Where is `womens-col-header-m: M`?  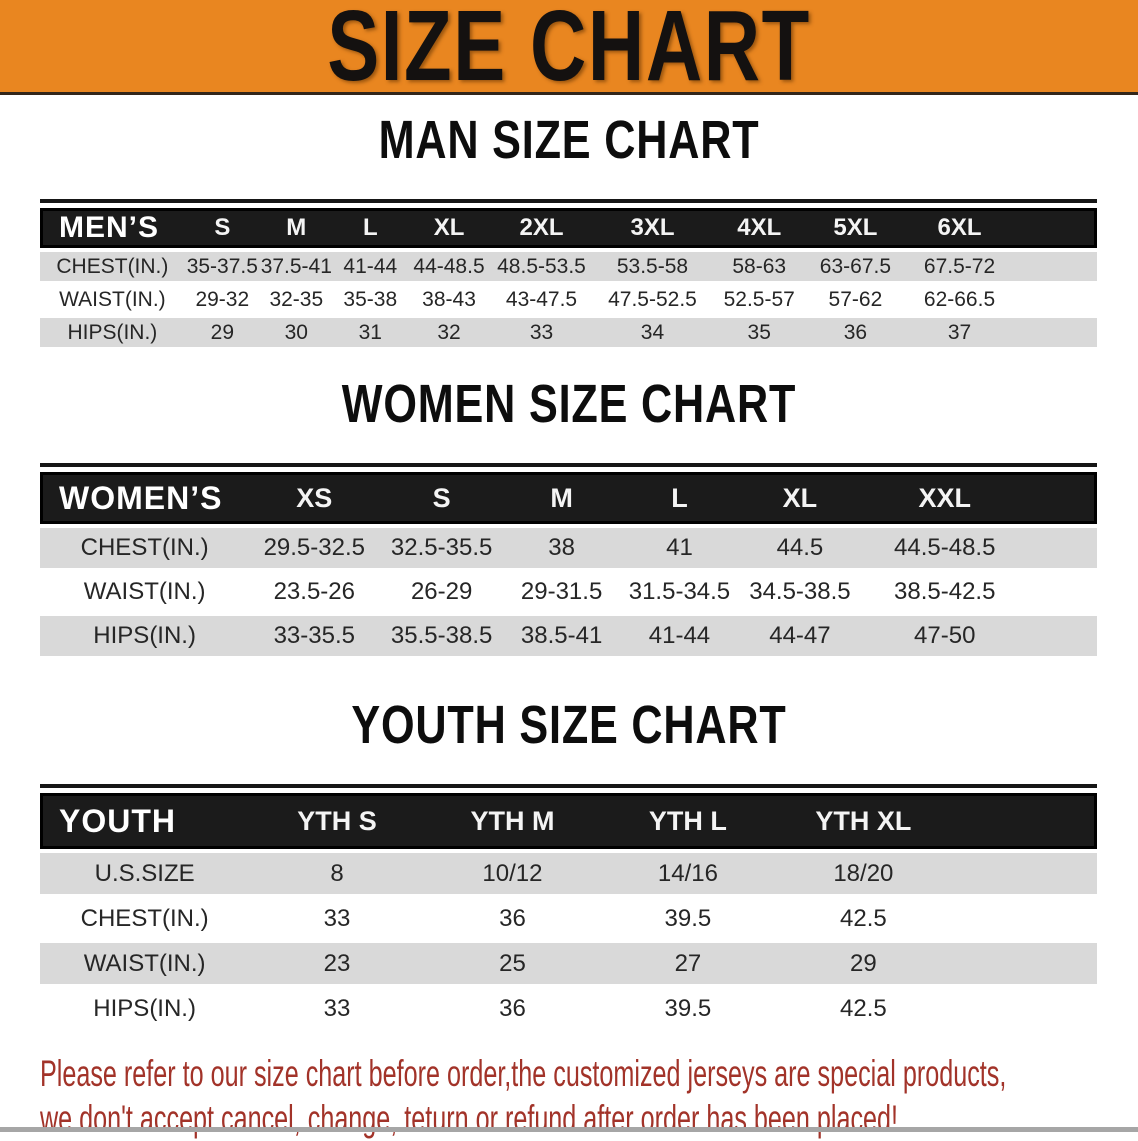 womens-col-header-m: M is located at coordinates (562, 498).